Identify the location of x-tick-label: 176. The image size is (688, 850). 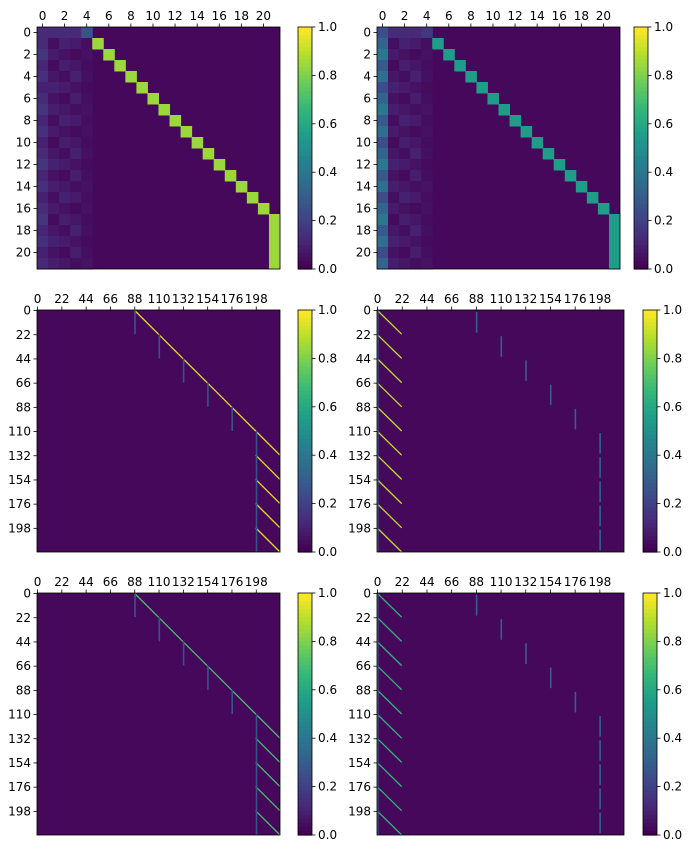
(575, 299).